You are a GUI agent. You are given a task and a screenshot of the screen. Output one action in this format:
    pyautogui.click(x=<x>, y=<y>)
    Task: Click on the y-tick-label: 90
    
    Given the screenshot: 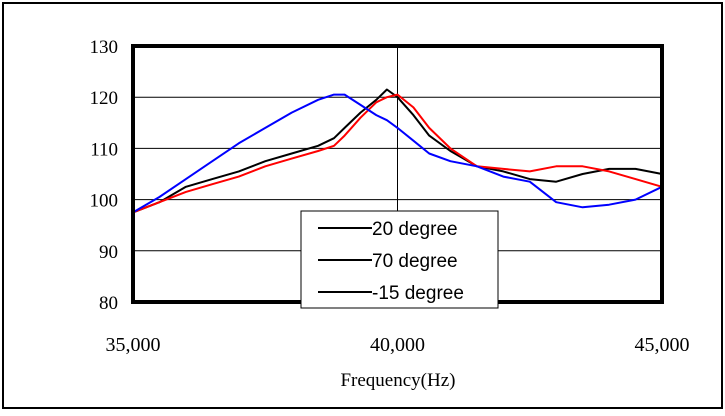 What is the action you would take?
    pyautogui.click(x=108, y=252)
    